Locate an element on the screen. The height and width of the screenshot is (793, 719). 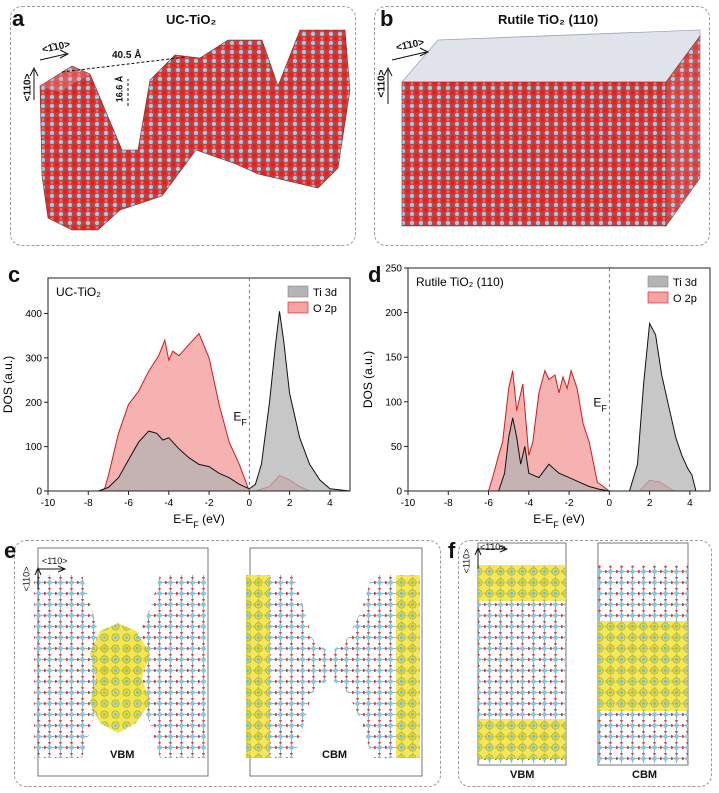
panel-f-frame is located at coordinates (585, 663).